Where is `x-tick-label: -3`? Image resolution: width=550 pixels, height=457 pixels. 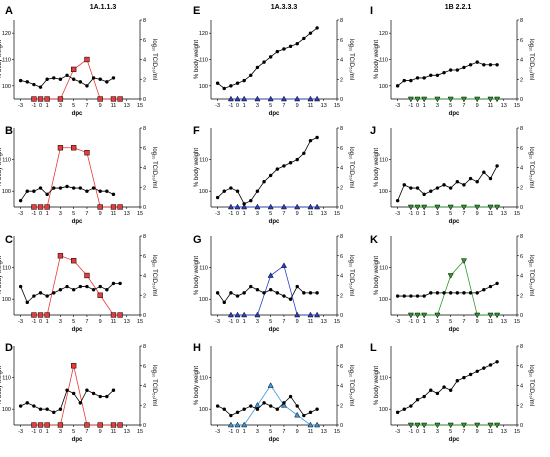
x-tick-label: -3 is located at coordinates (397, 432).